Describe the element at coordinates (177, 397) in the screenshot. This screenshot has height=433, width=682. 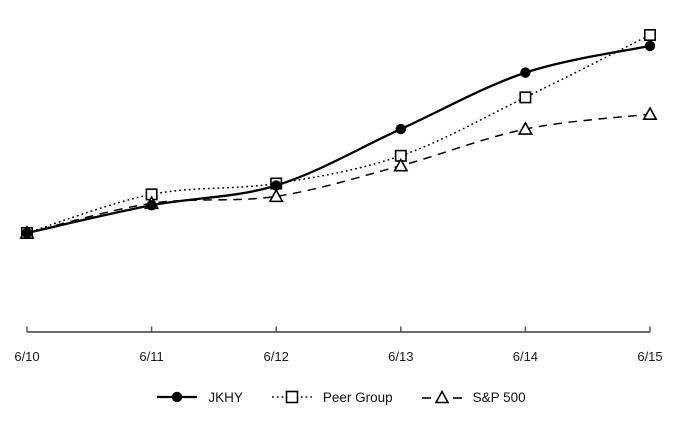
I see `jkhy-solid-line-circle-icon` at that location.